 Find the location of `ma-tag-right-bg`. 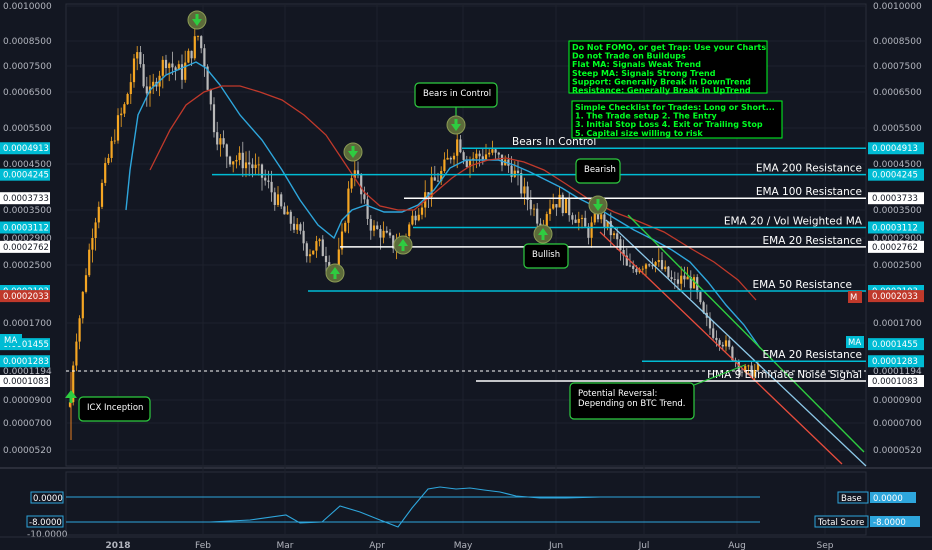

ma-tag-right-bg is located at coordinates (855, 342).